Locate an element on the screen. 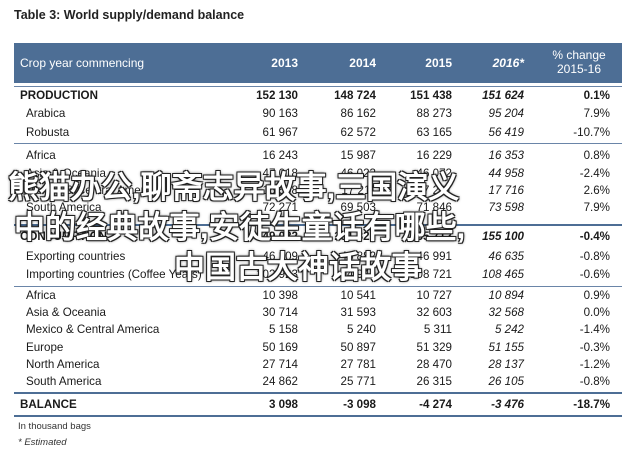 The image size is (640, 459). header-change: % change 2015-16 is located at coordinates (579, 62).